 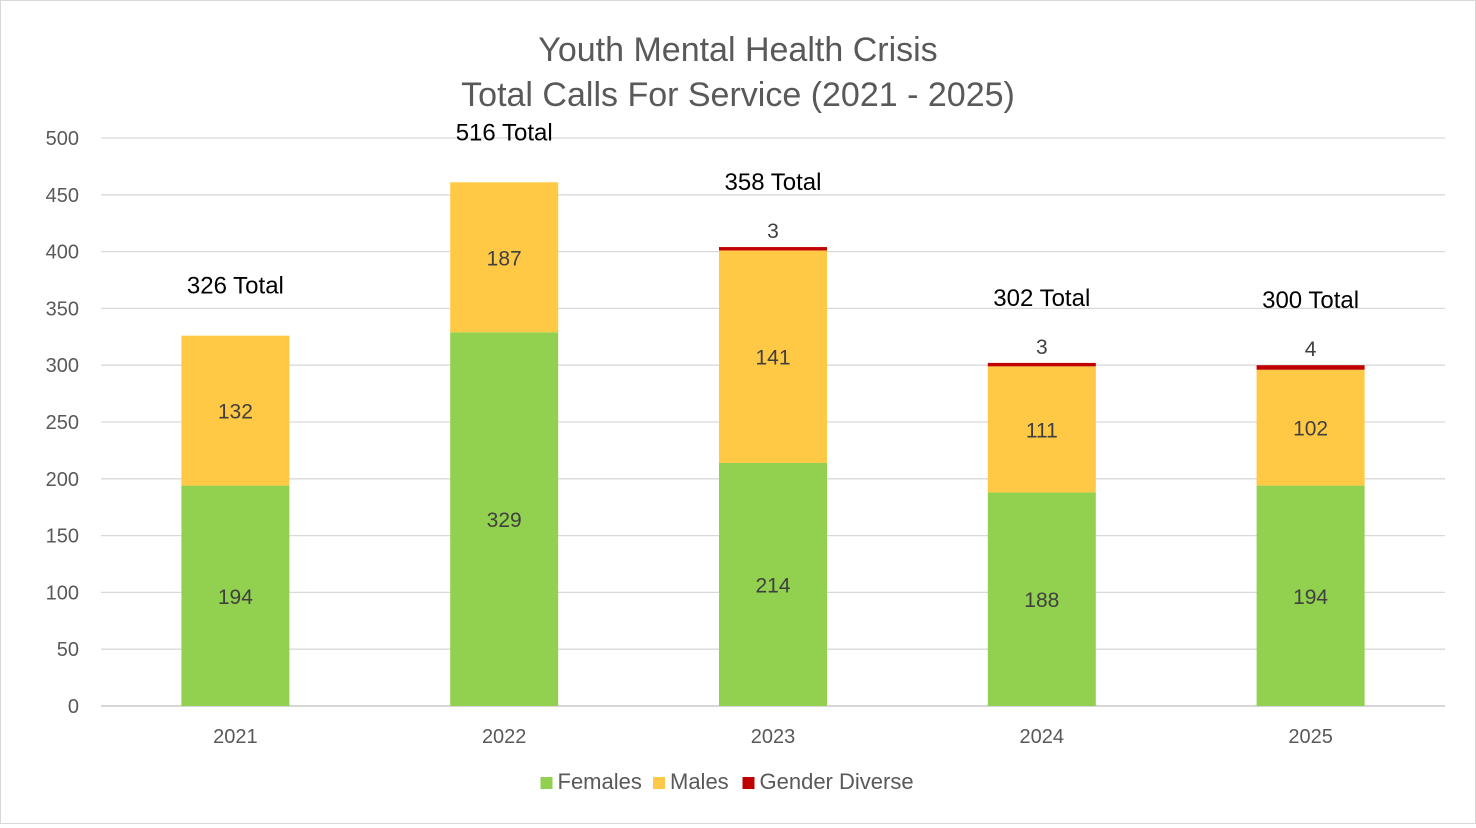 I want to click on total-label: 516 Total, so click(x=504, y=132).